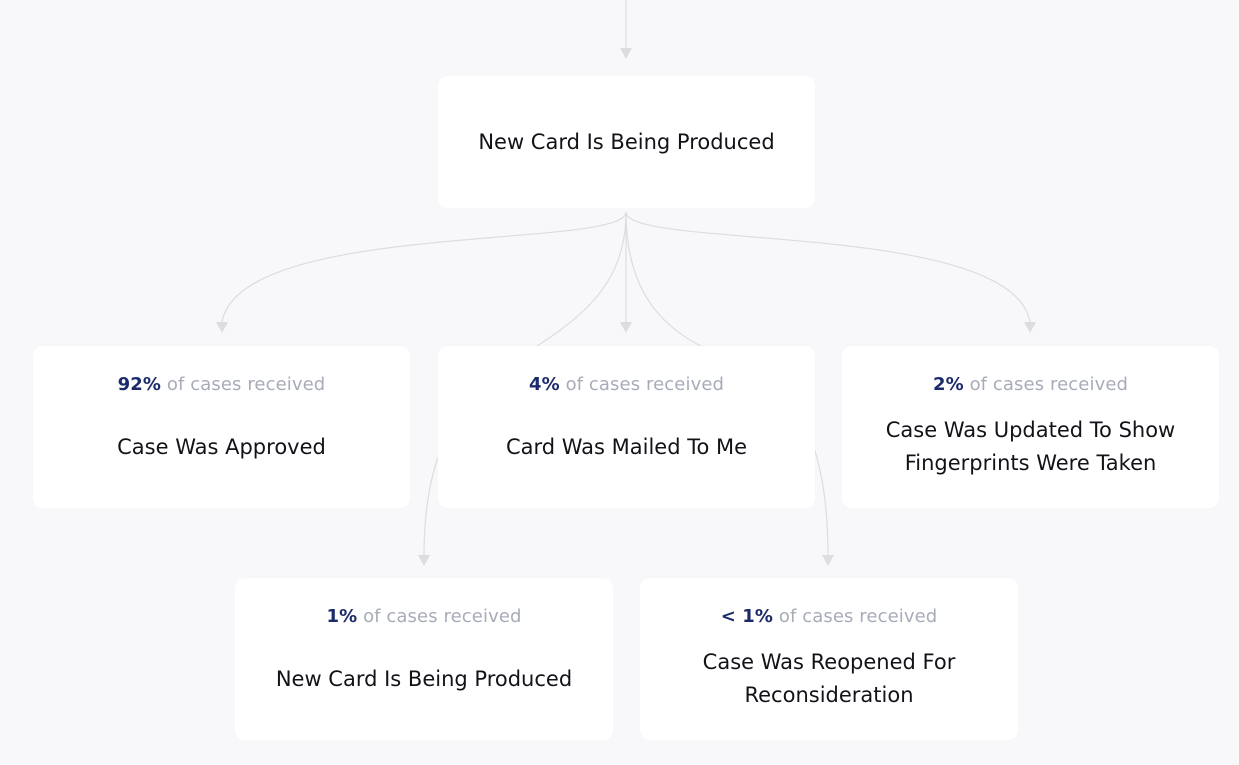 The height and width of the screenshot is (765, 1239). I want to click on outcome-percent-line: 4% of cases received, so click(626, 384).